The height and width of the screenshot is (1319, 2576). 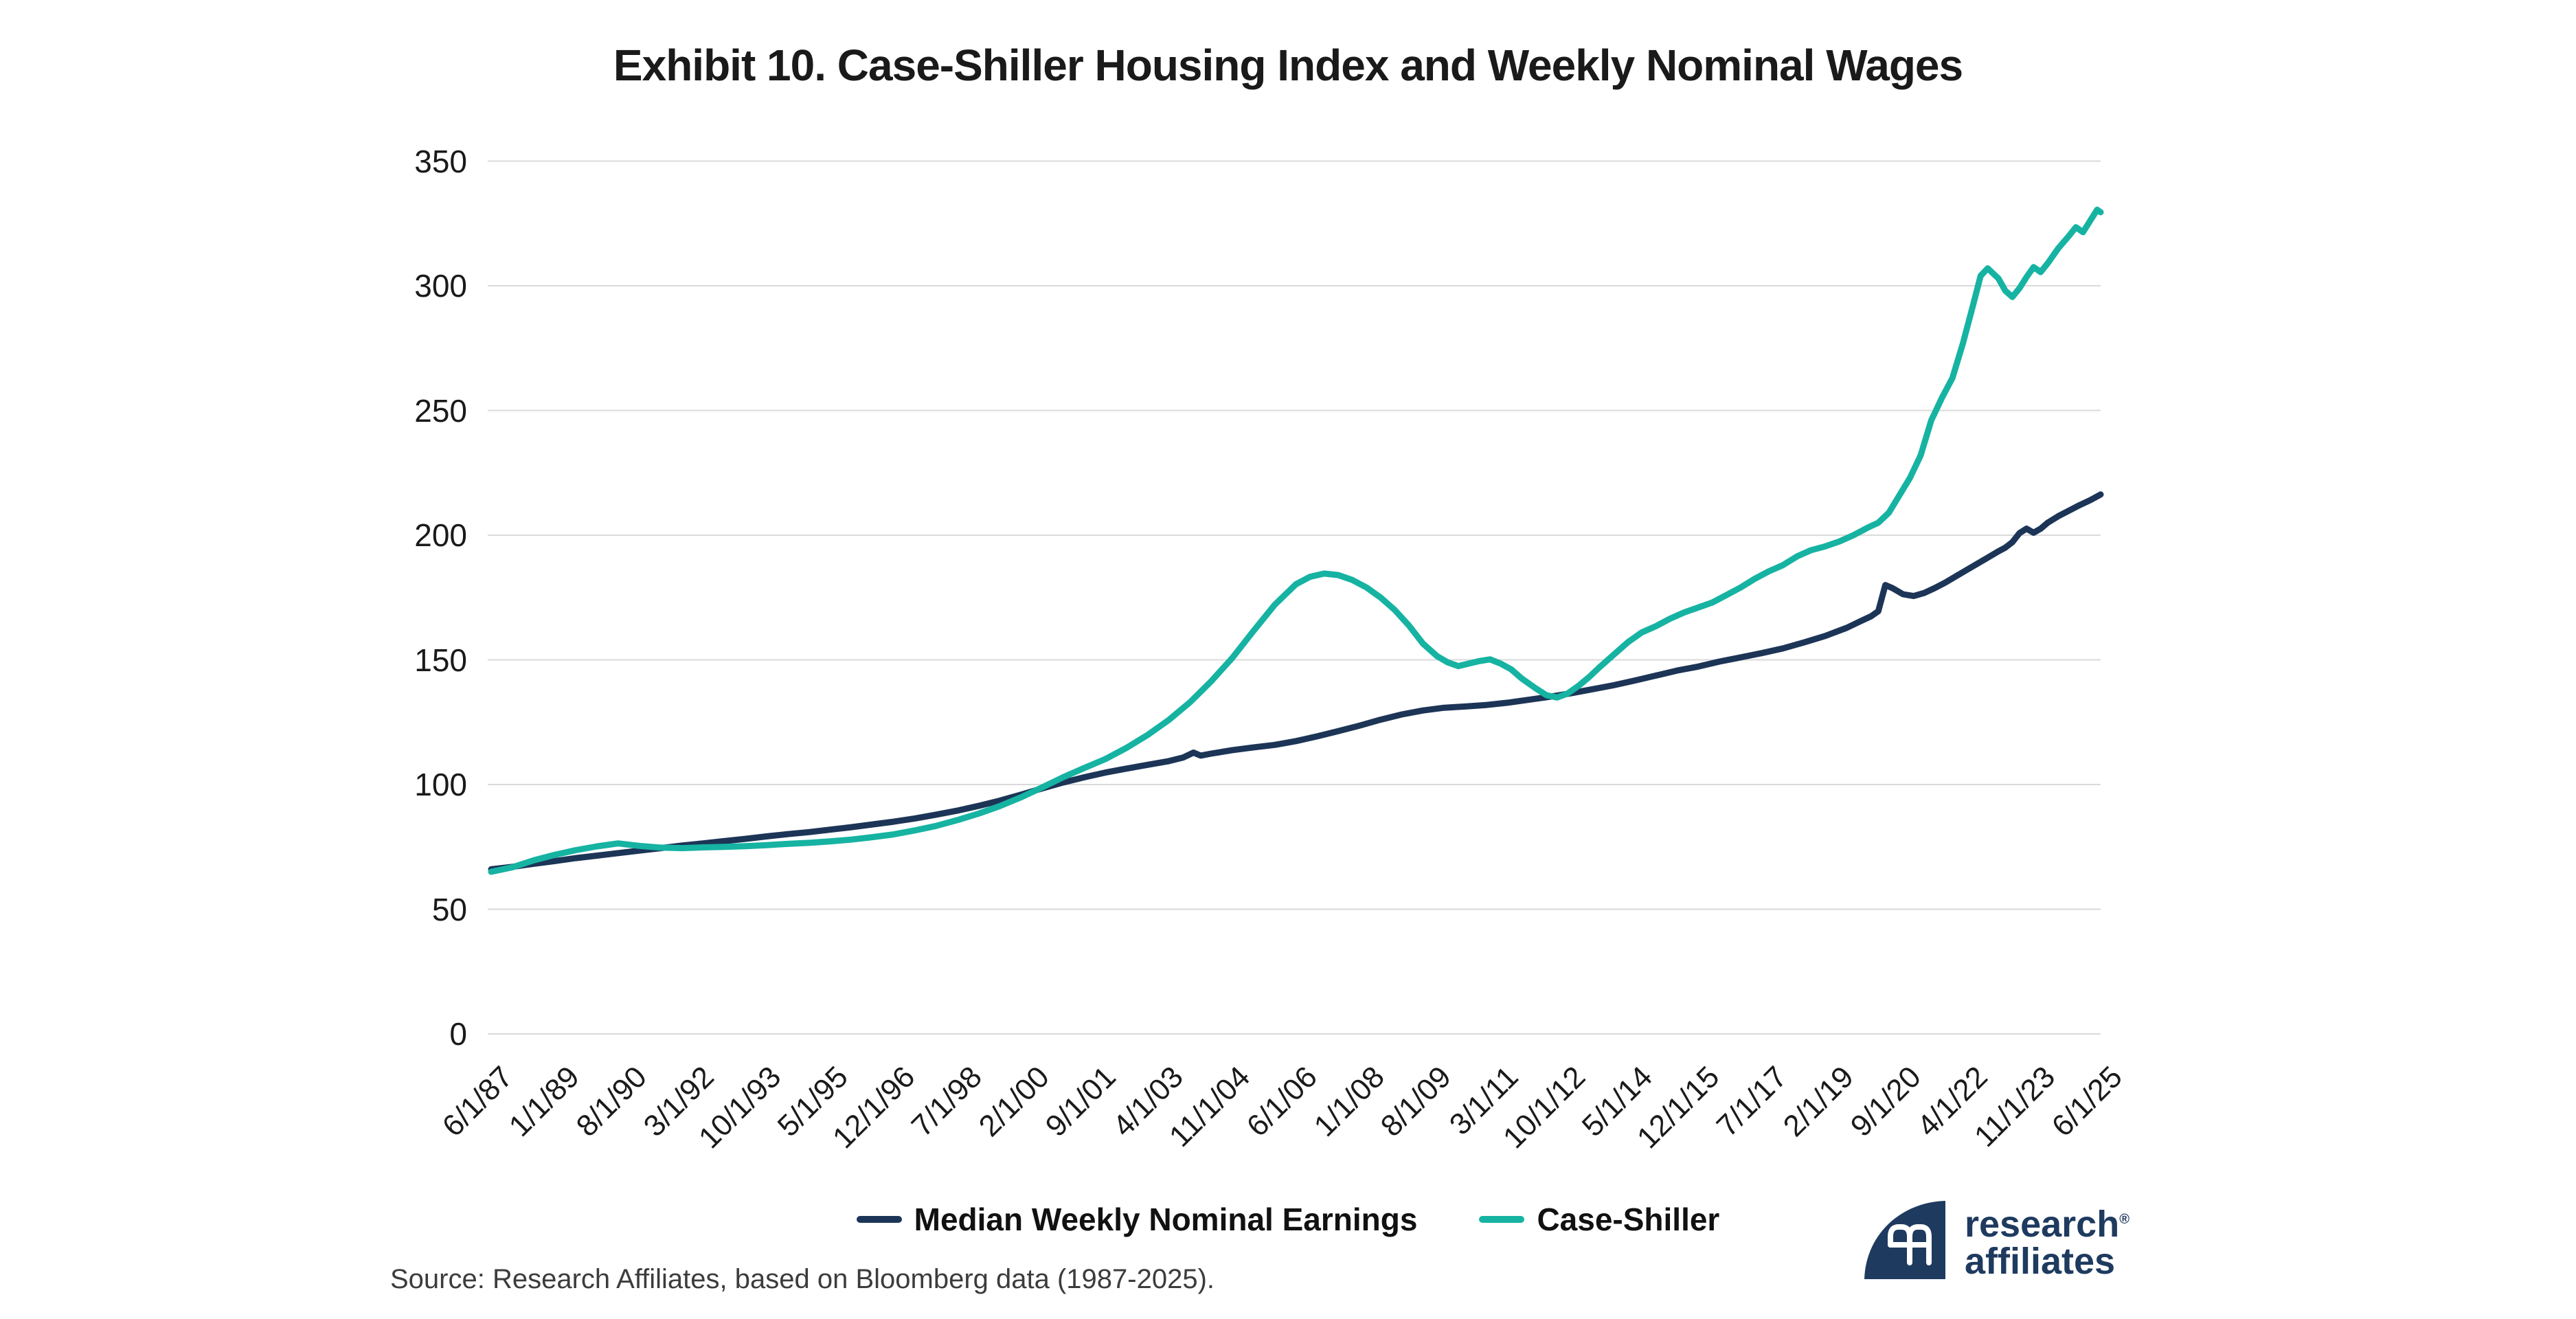 I want to click on legend-label: Median Weekly Nominal Earnings, so click(x=1166, y=1220).